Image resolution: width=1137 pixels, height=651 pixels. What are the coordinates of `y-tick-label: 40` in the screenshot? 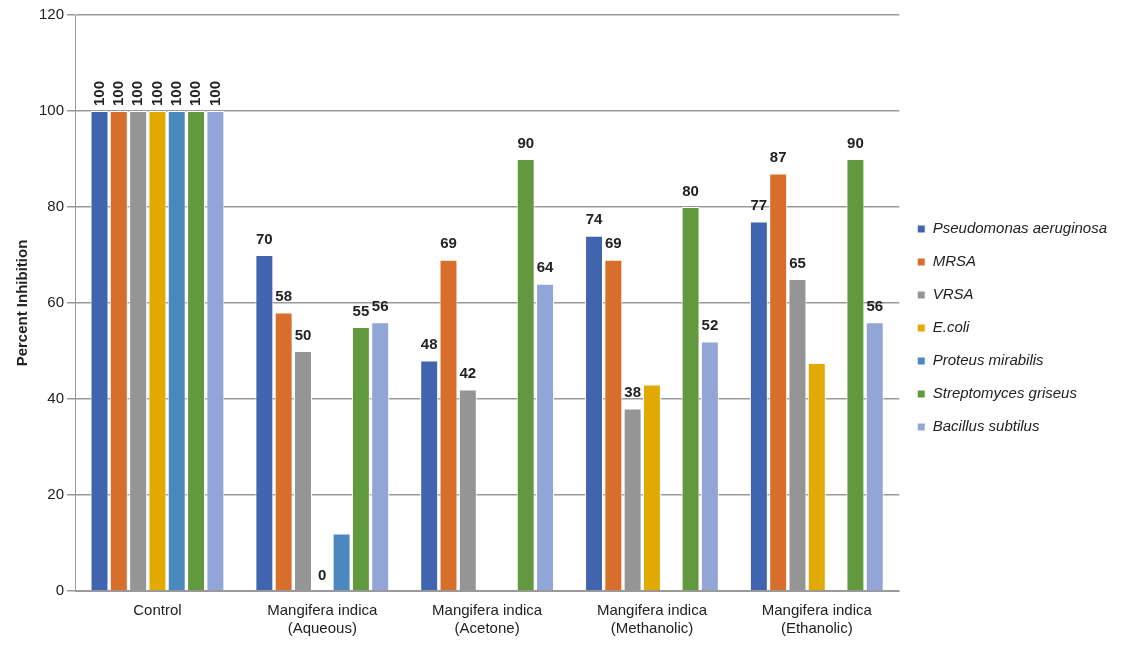 It's located at (56, 398).